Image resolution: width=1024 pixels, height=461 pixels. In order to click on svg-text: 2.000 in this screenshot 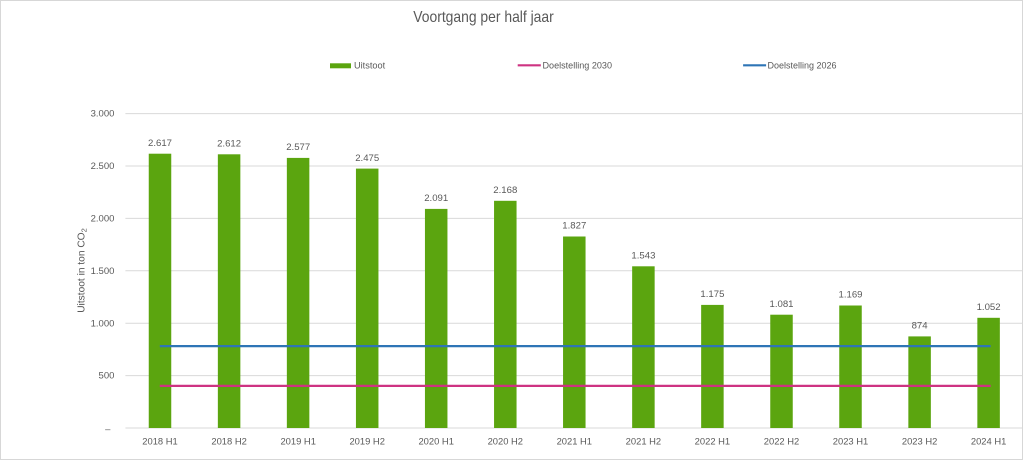, I will do `click(103, 219)`.